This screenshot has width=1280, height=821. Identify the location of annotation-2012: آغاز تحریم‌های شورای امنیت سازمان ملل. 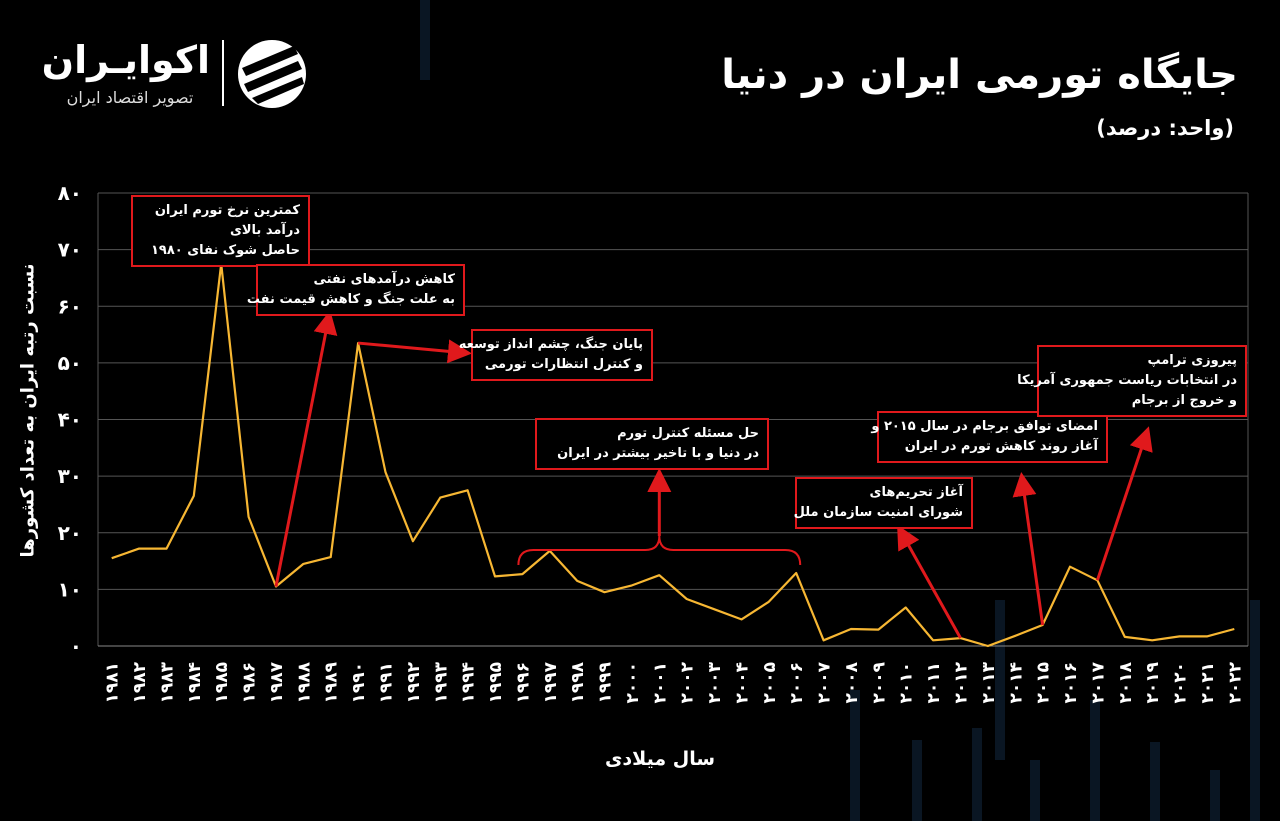
(883, 503).